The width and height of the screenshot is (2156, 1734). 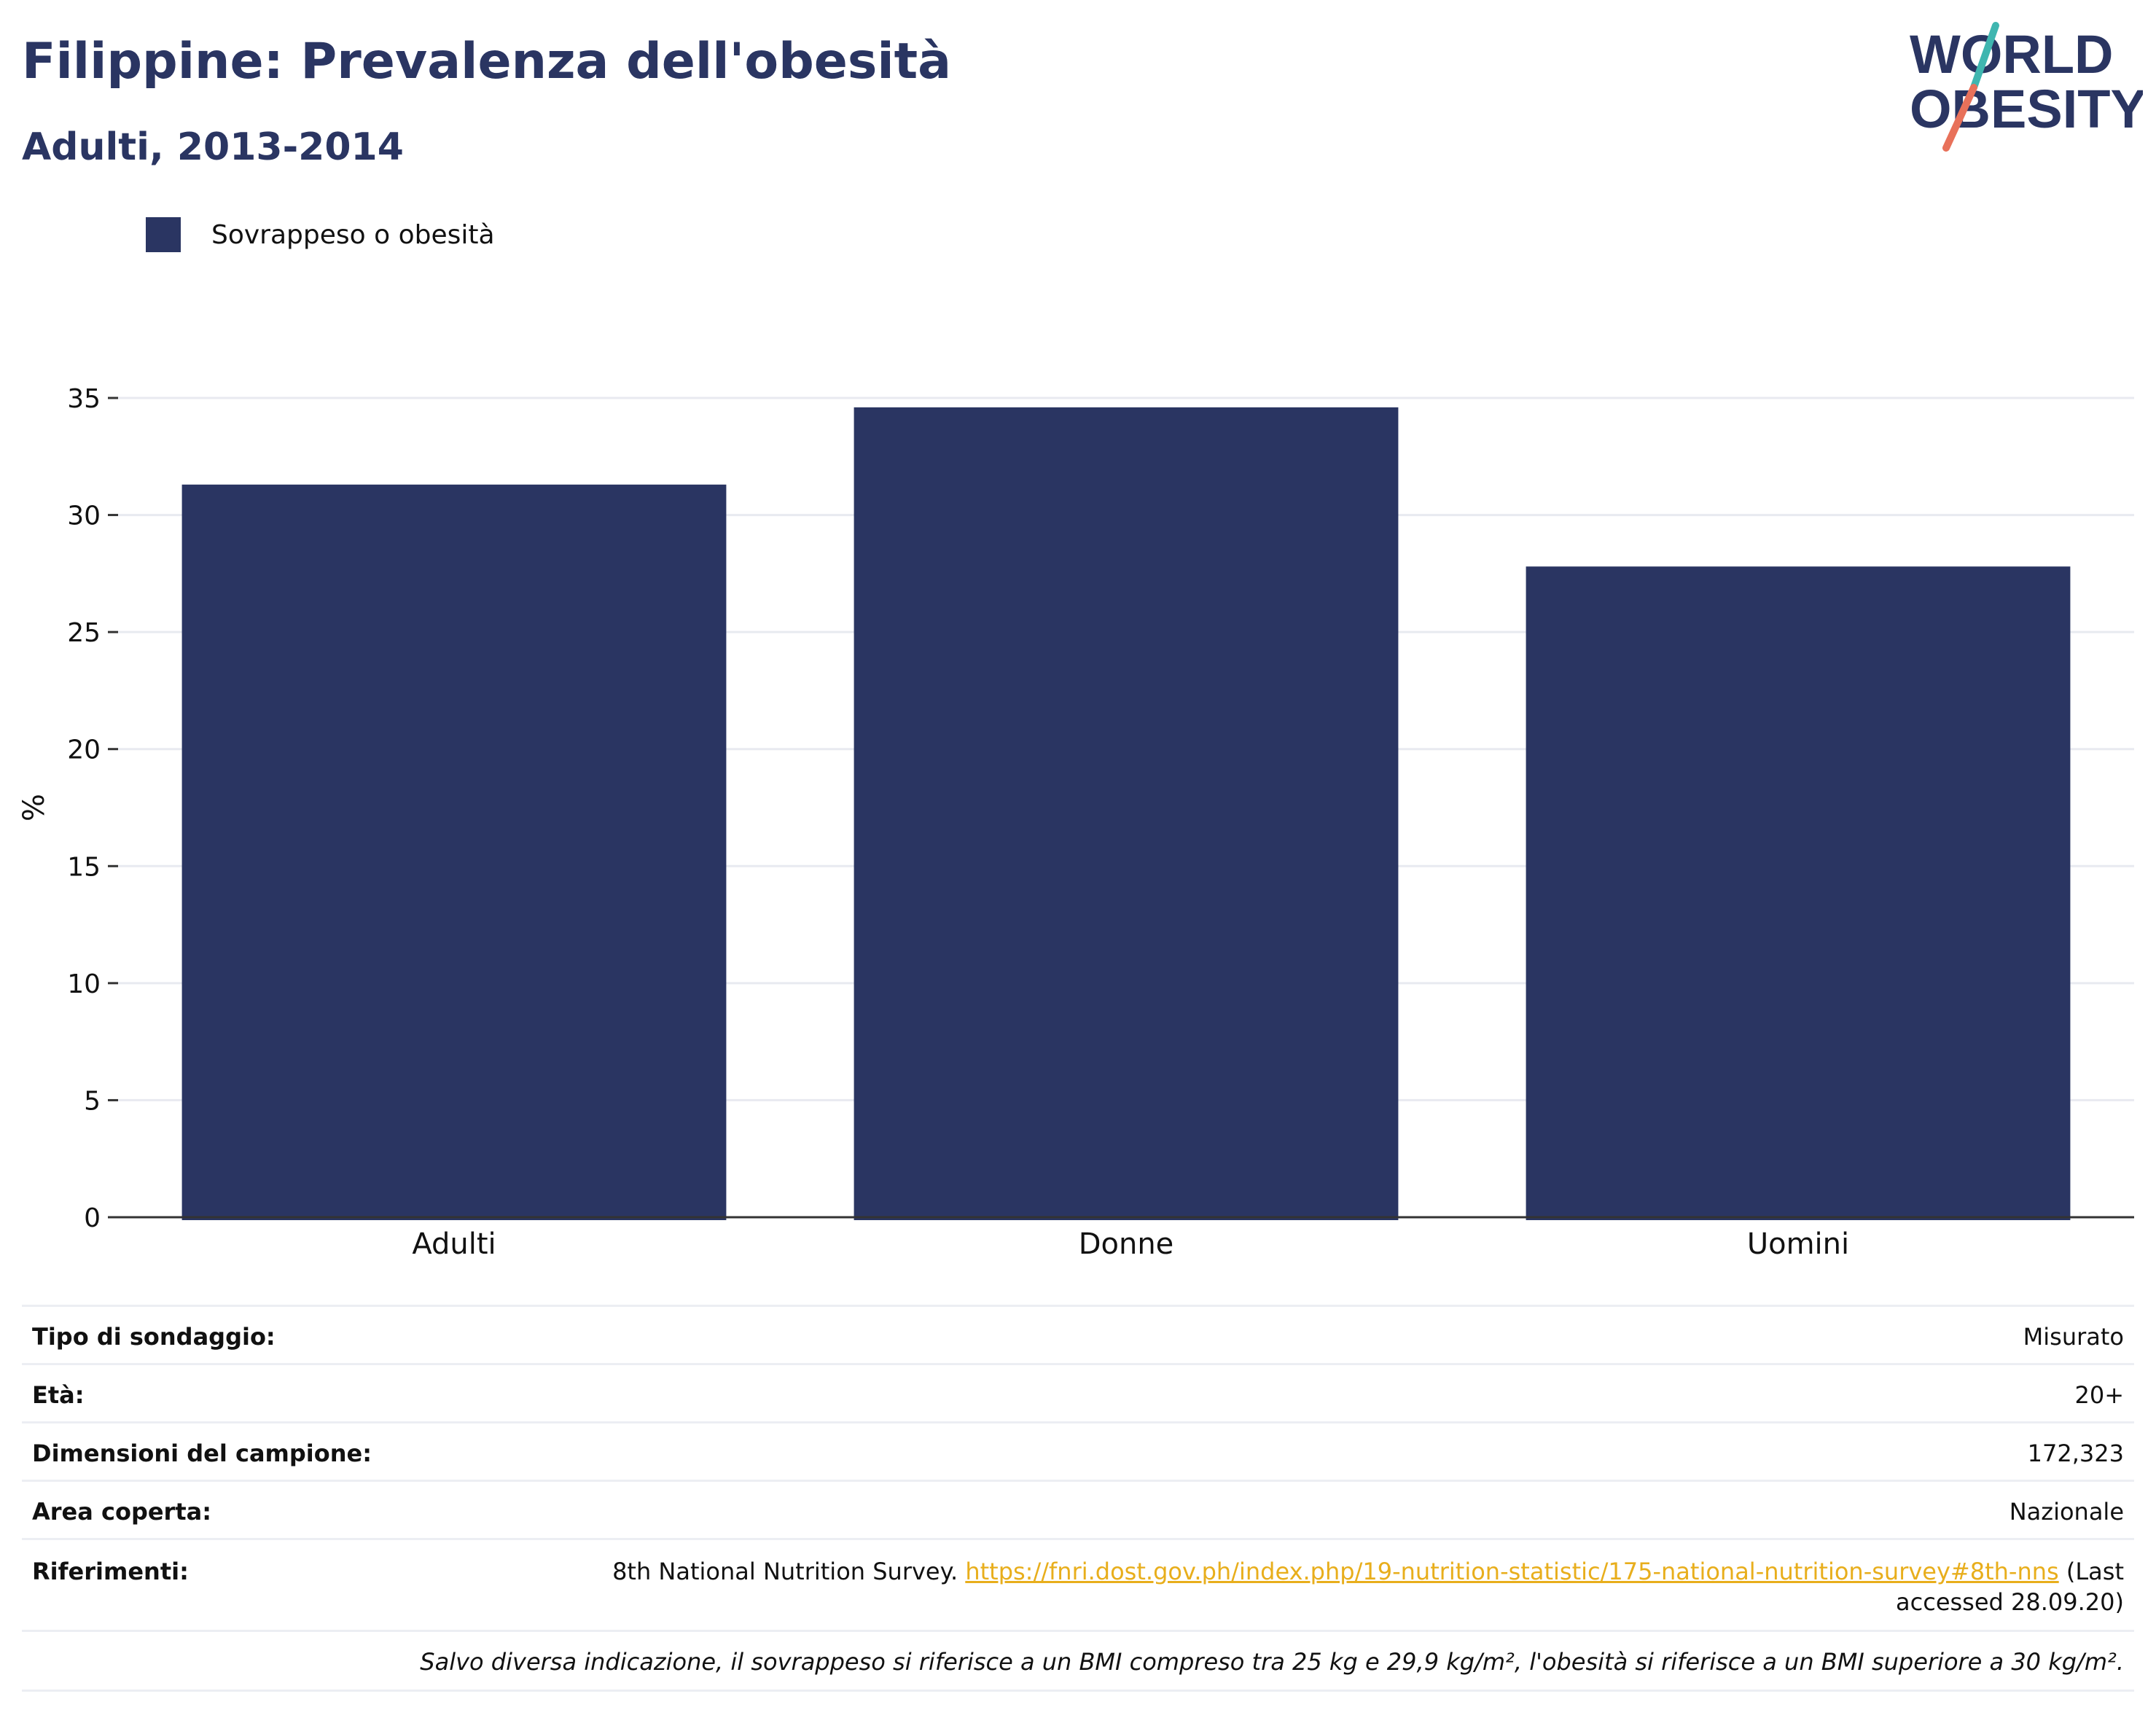 I want to click on references-suffix: (Last, so click(x=2095, y=1571).